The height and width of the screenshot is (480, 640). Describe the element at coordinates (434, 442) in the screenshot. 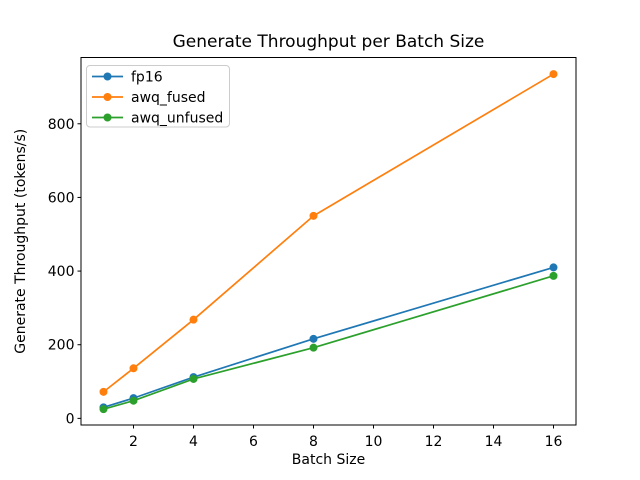

I see `x-tick-label-12: 12` at that location.